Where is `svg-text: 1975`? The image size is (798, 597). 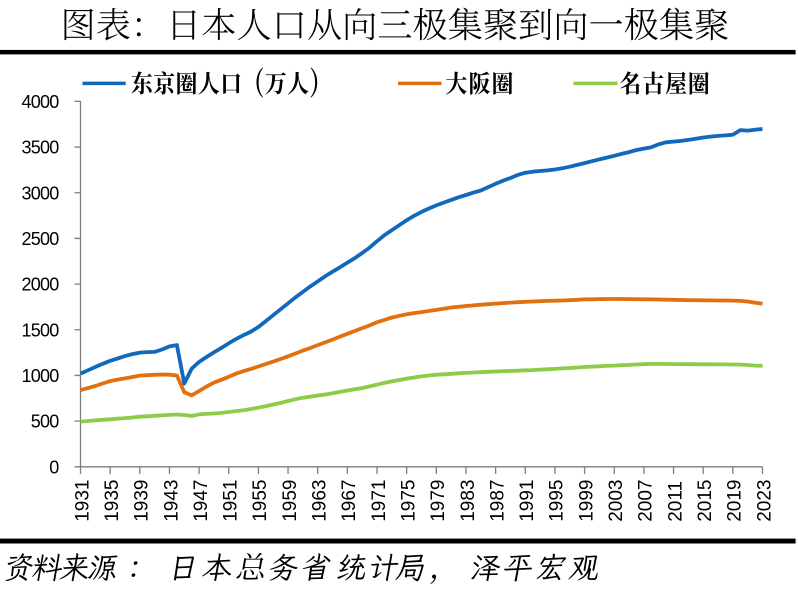
svg-text: 1975 is located at coordinates (408, 501).